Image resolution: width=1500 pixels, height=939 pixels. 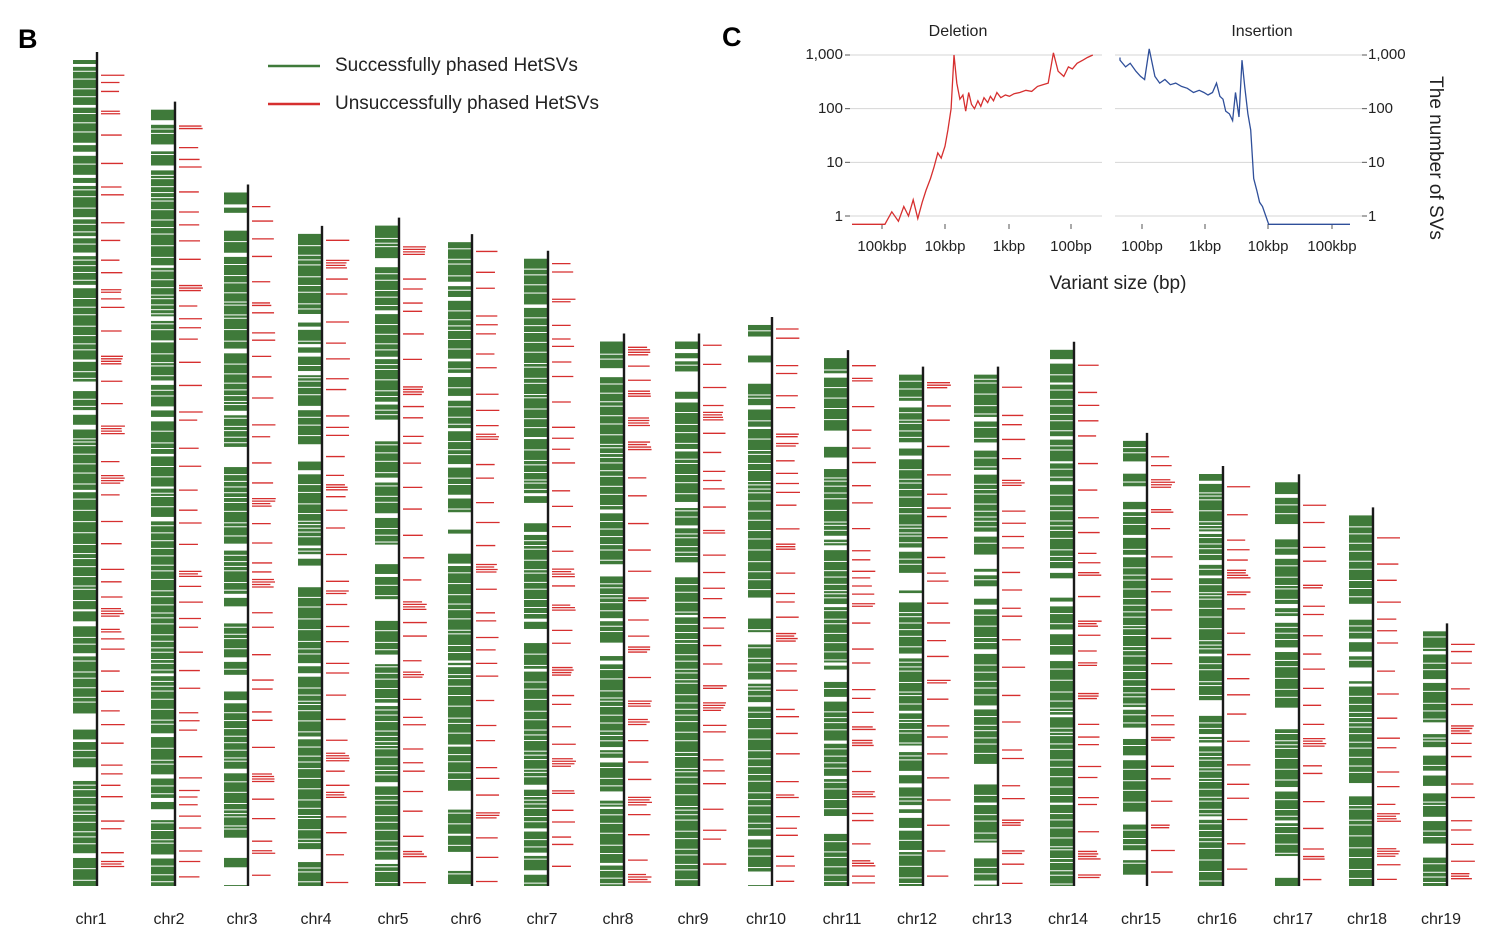 What do you see at coordinates (773, 622) in the screenshot?
I see `chromosome-chr10: chr10` at bounding box center [773, 622].